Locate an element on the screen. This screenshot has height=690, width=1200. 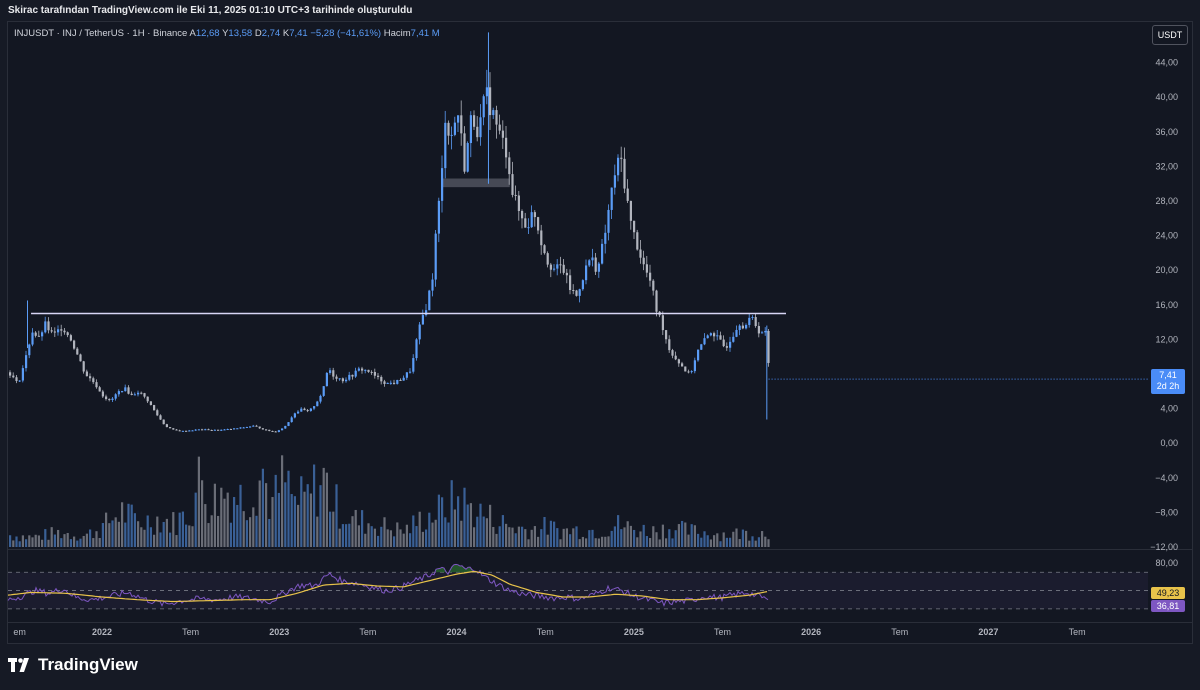
time-tick-label: 2023 is located at coordinates (279, 632).